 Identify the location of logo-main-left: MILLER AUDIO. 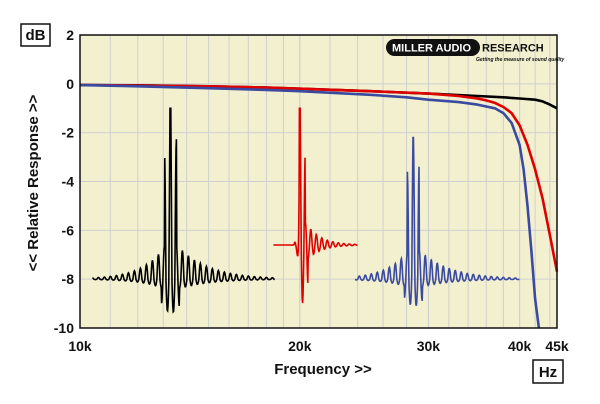
(431, 49).